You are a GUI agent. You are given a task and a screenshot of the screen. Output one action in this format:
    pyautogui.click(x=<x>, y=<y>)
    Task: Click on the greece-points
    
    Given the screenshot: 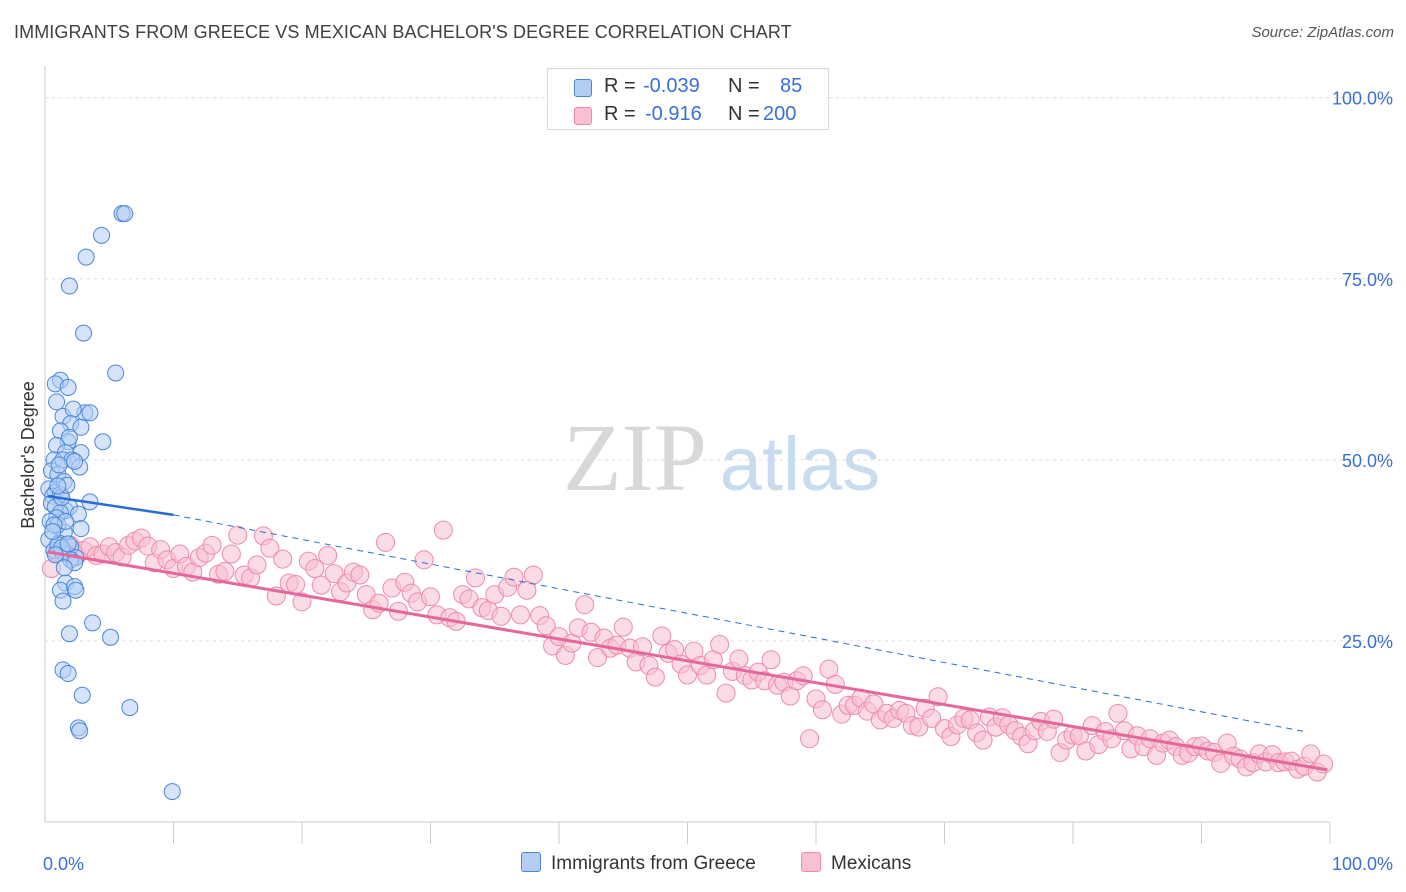 What is the action you would take?
    pyautogui.click(x=110, y=503)
    